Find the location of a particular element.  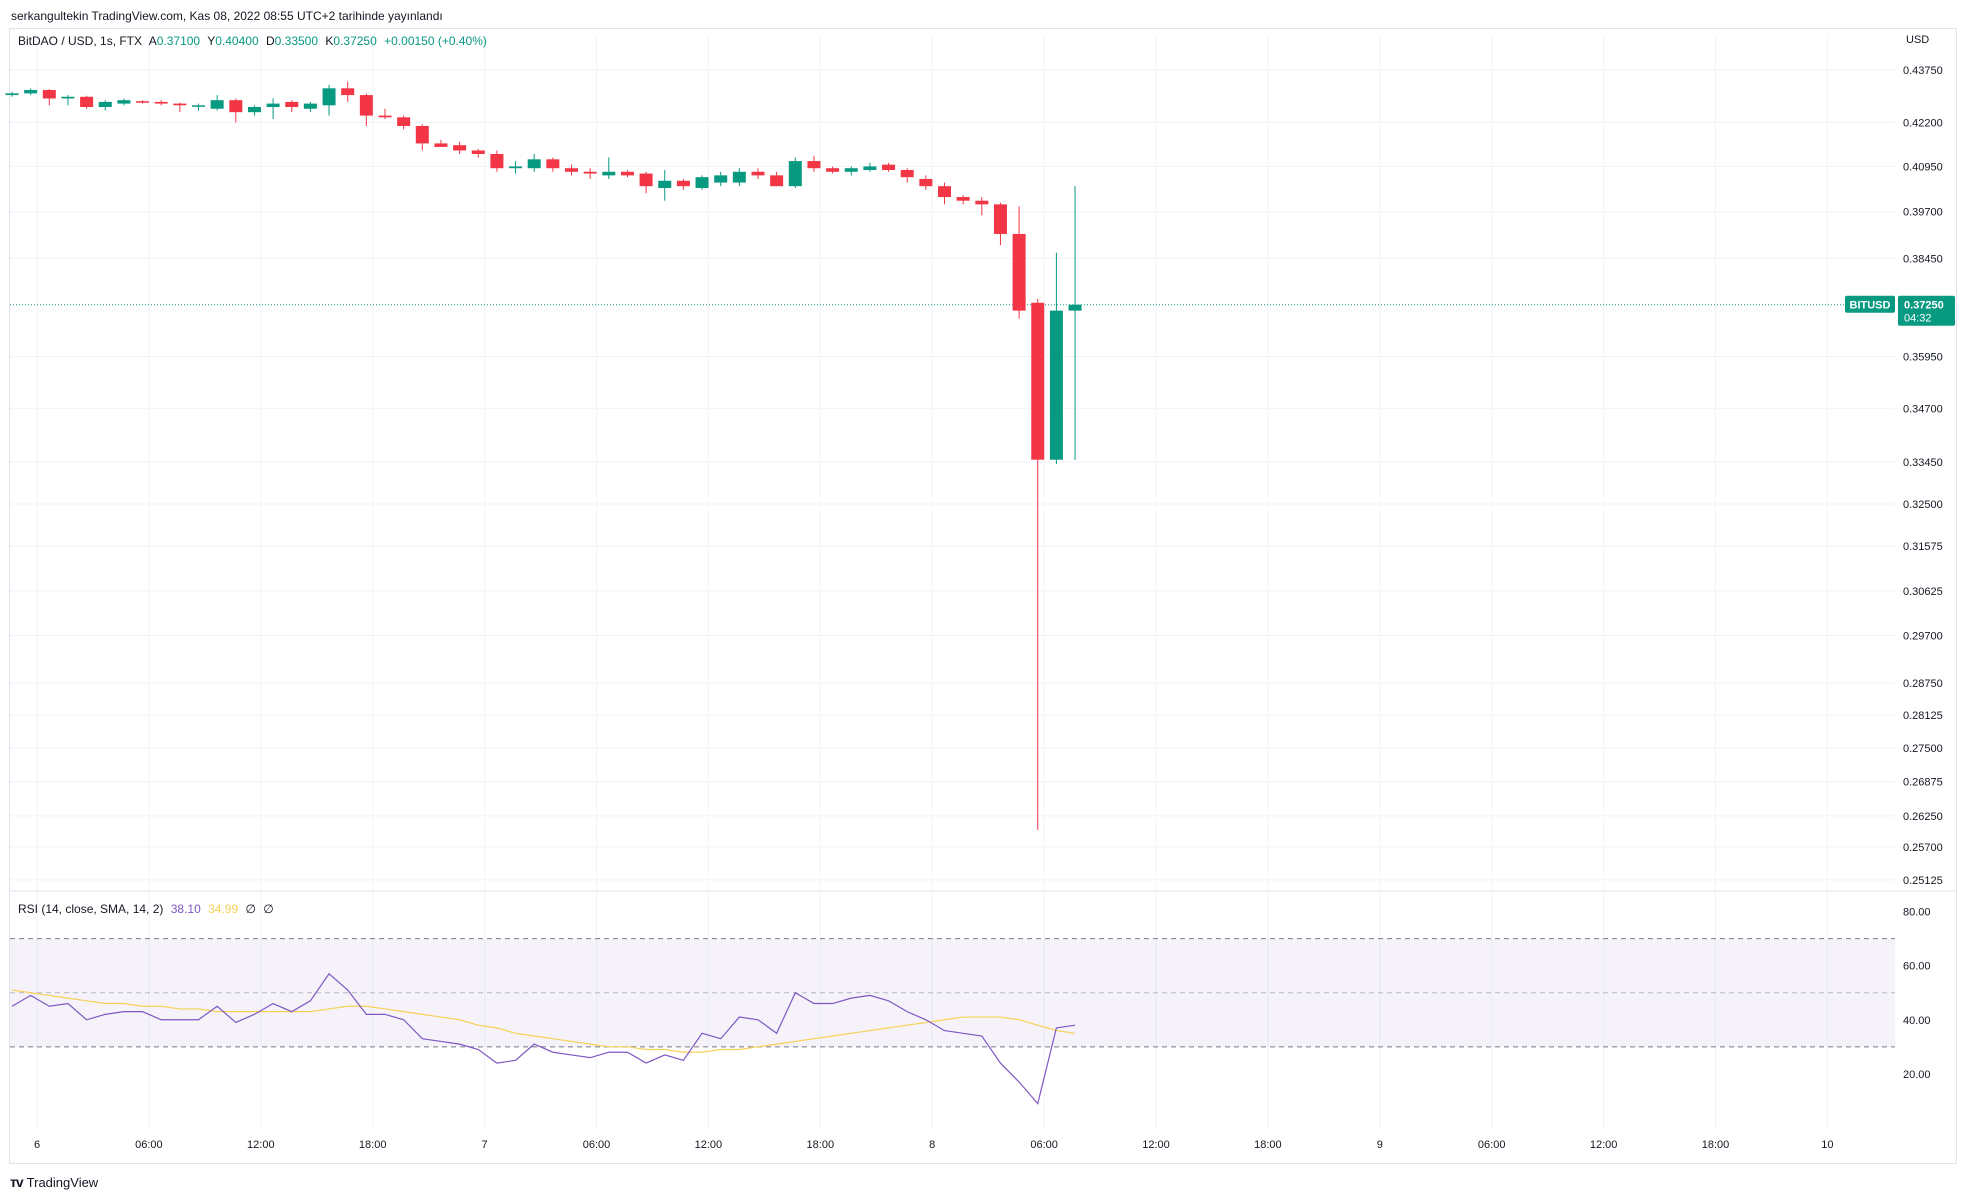

change-value: +0.00150 (+0.40%) is located at coordinates (435, 41).